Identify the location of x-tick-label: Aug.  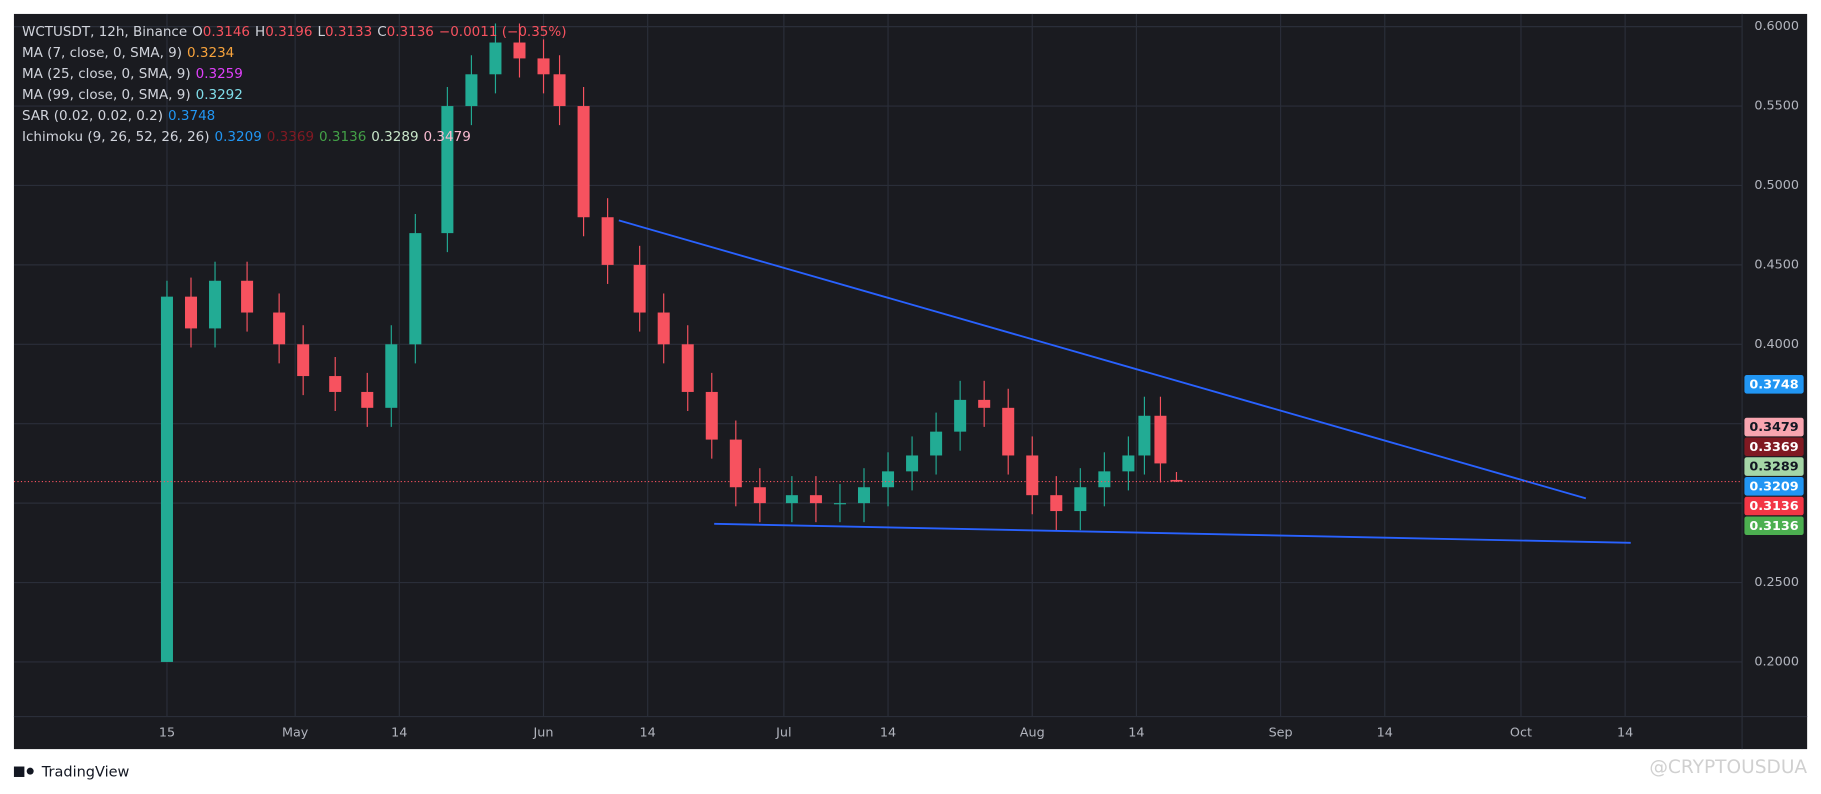
(1032, 732).